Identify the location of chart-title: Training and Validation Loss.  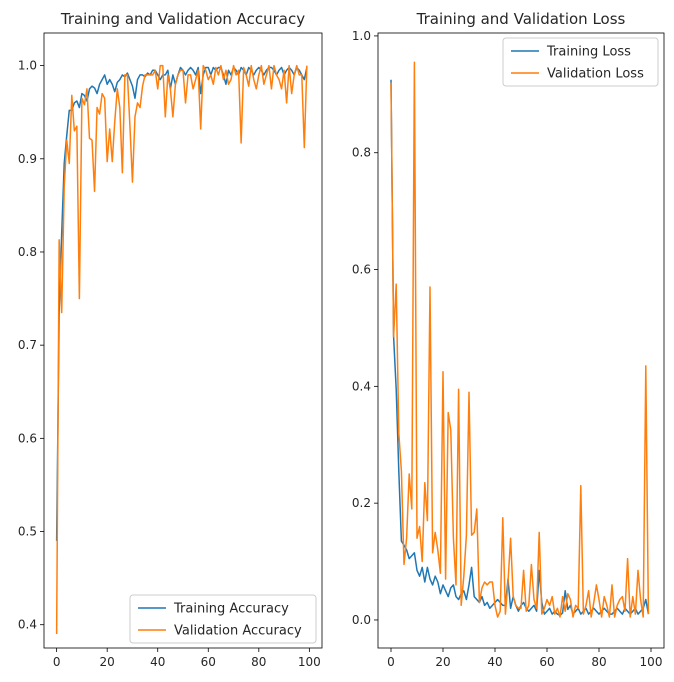
(521, 19).